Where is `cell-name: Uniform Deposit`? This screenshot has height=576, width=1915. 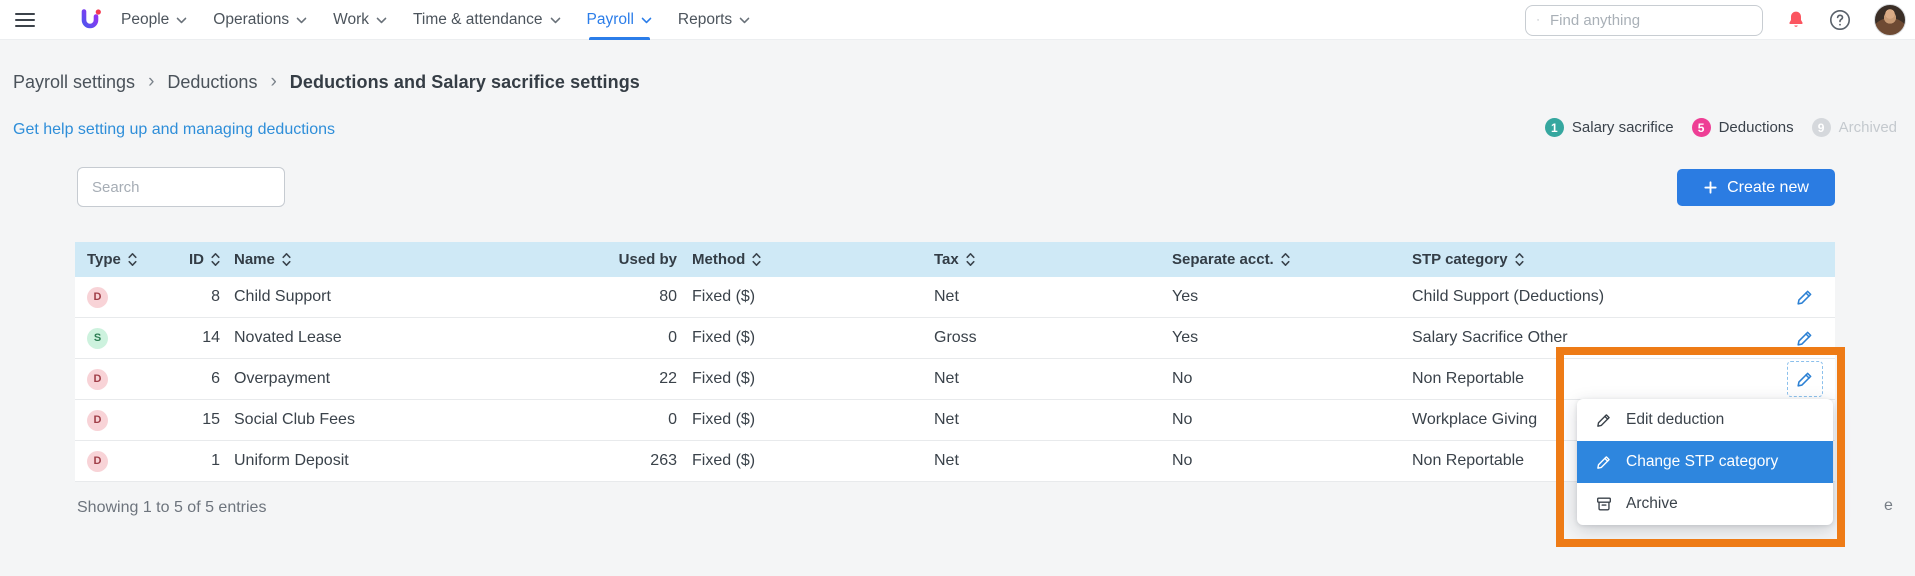 cell-name: Uniform Deposit is located at coordinates (291, 460).